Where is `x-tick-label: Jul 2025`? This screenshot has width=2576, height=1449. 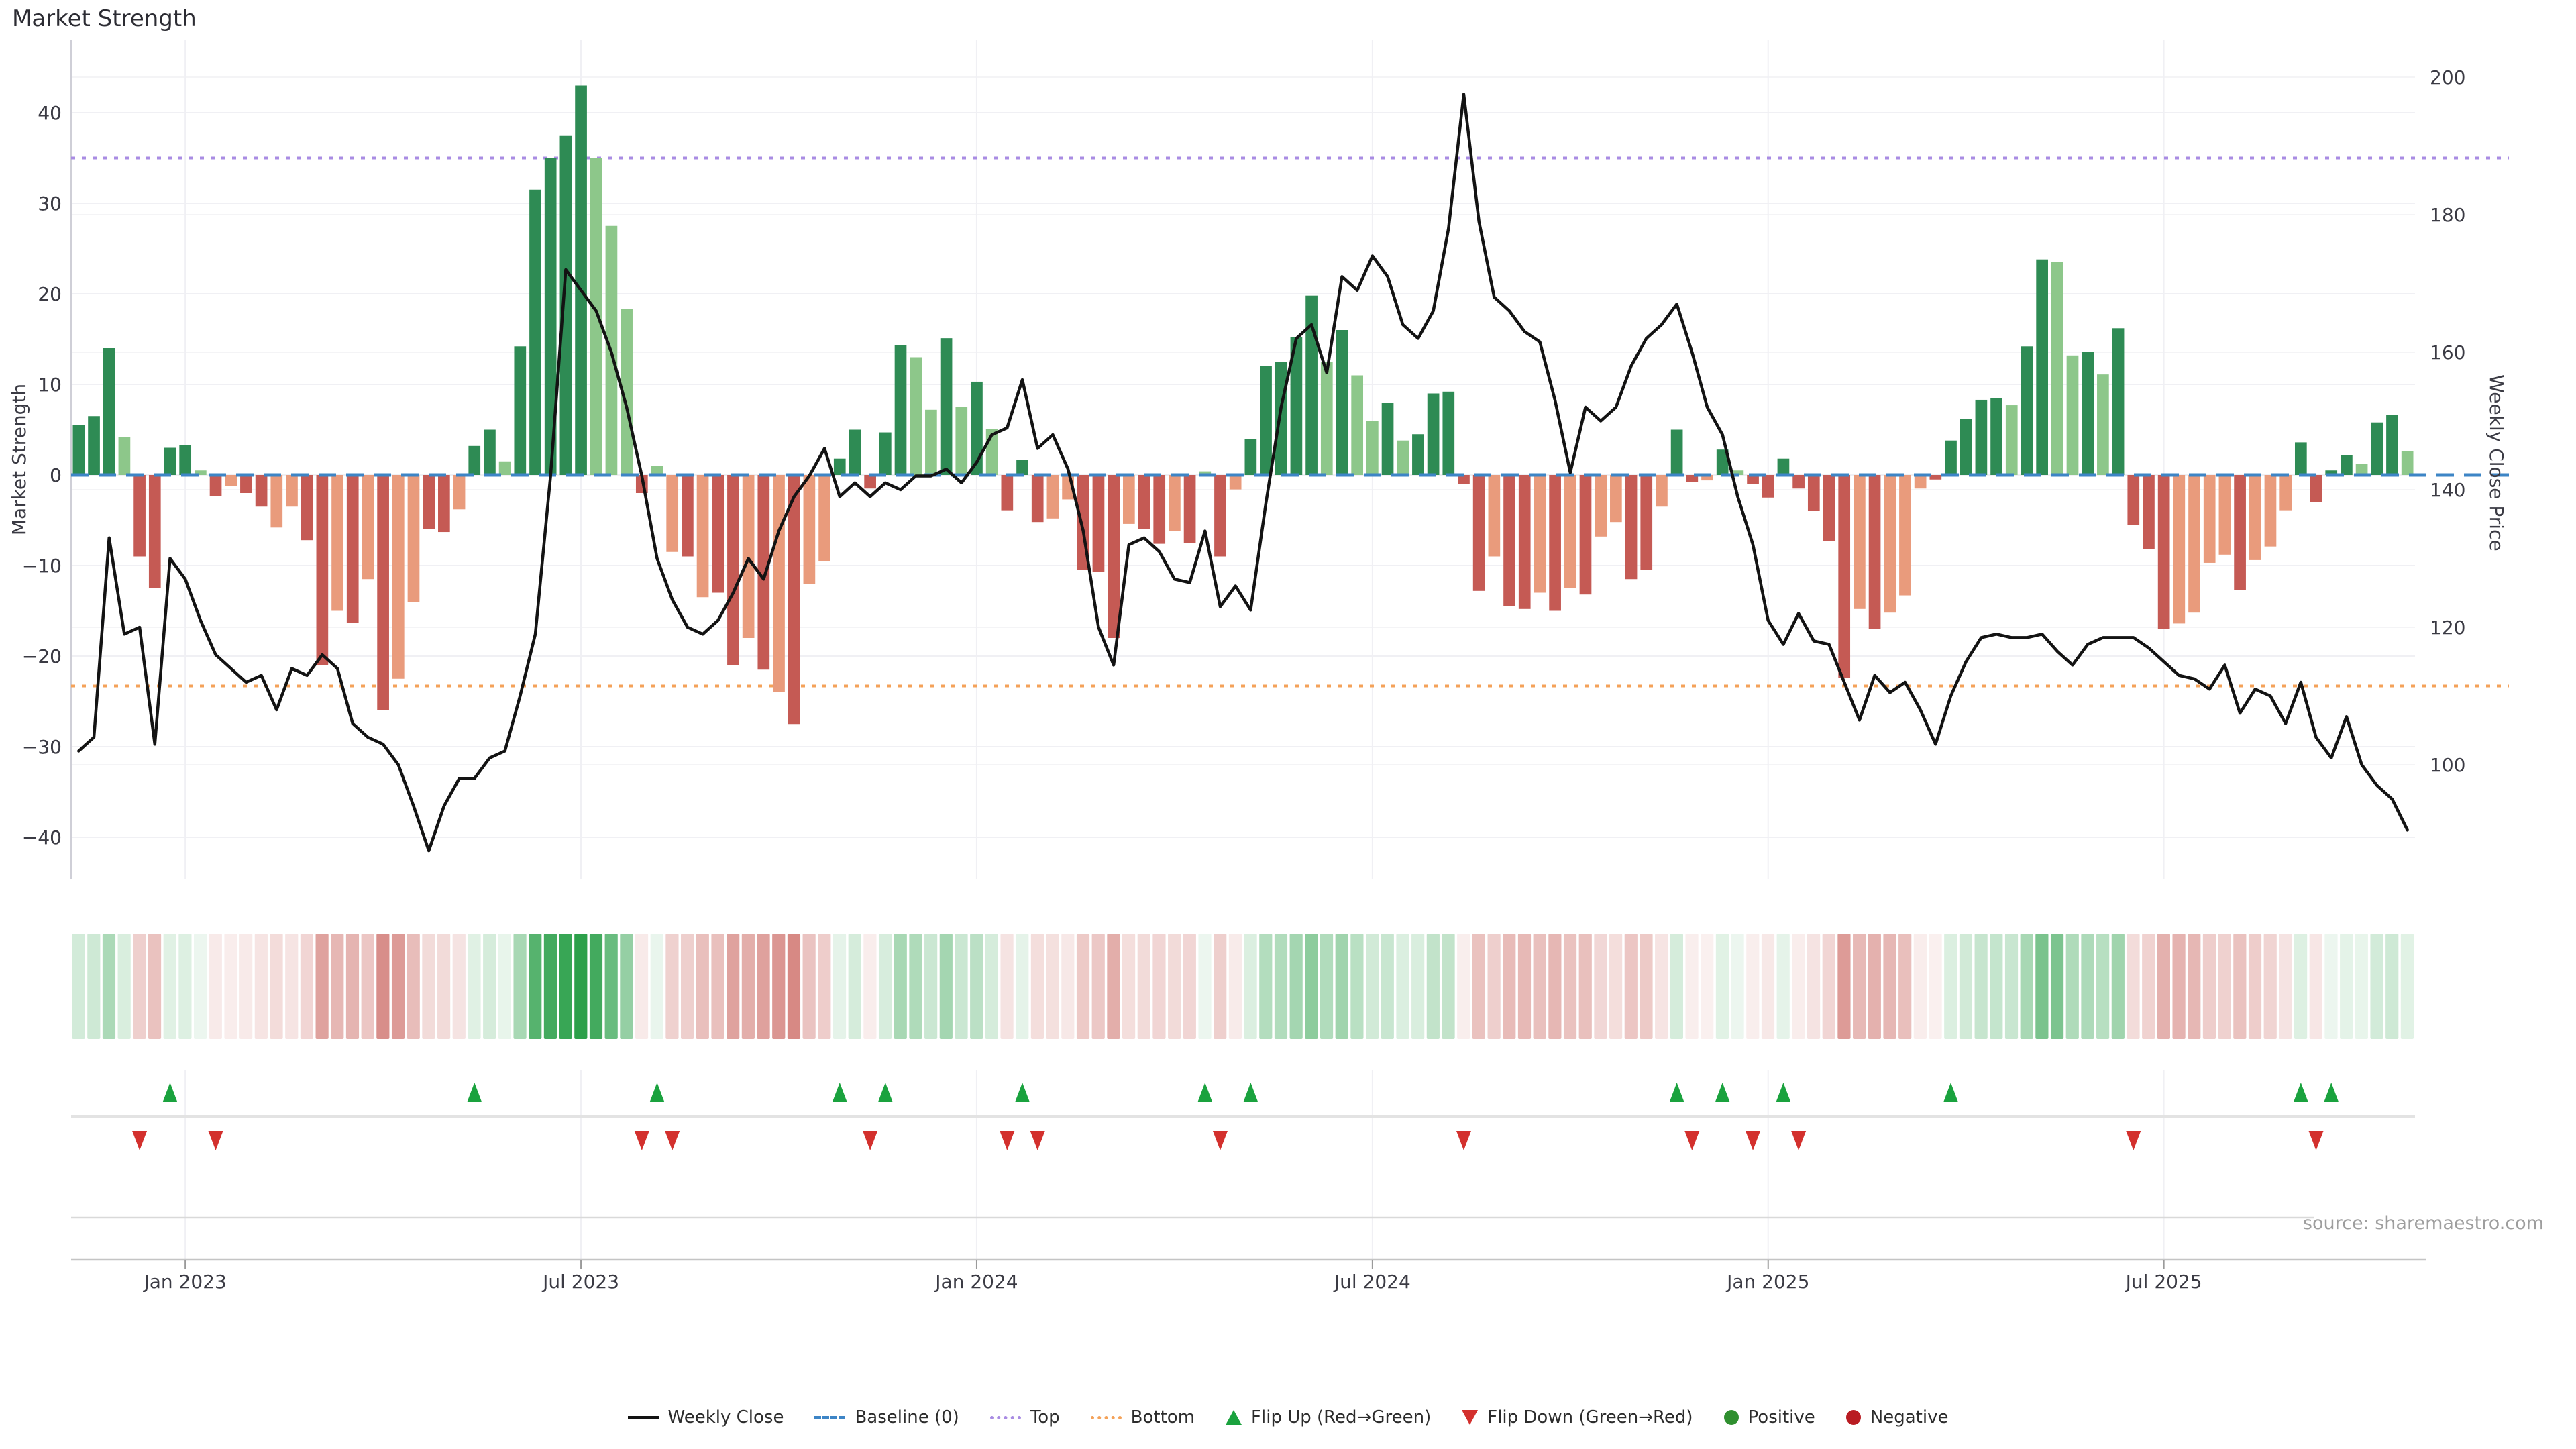
x-tick-label: Jul 2025 is located at coordinates (2163, 1282).